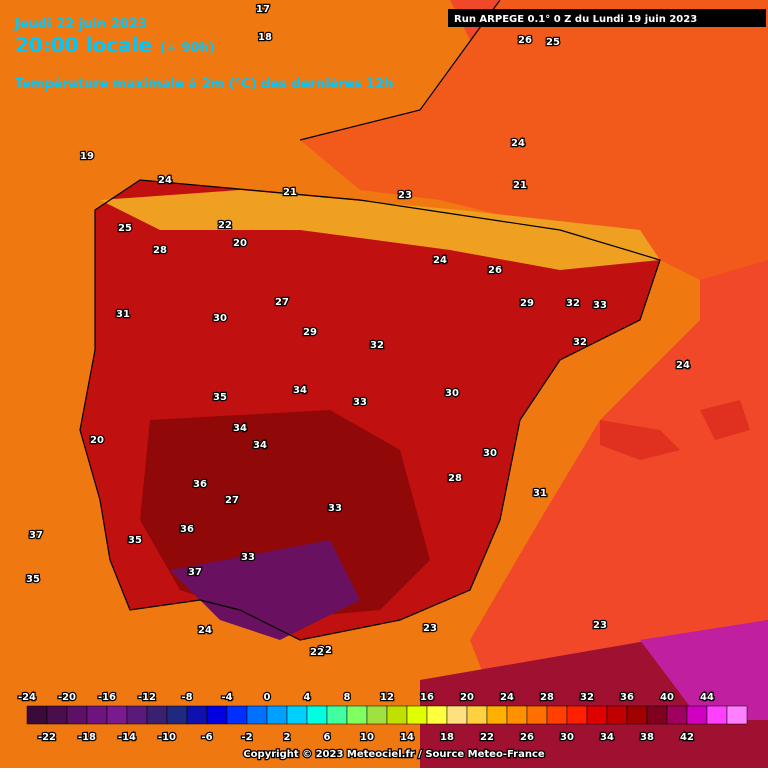 Image resolution: width=768 pixels, height=772 pixels. I want to click on iberia-hottest, so click(265, 590).